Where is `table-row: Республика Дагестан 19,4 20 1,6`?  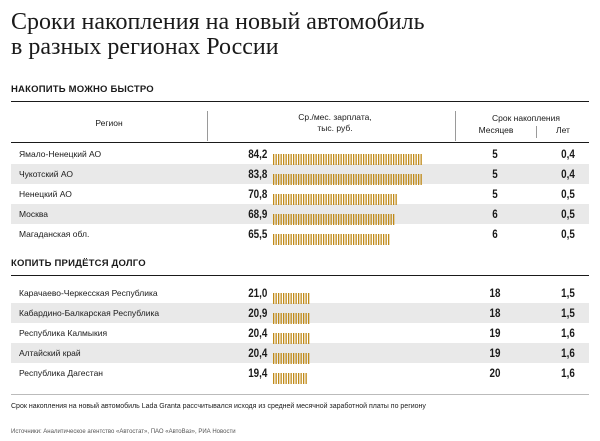 table-row: Республика Дагестан 19,4 20 1,6 is located at coordinates (300, 373).